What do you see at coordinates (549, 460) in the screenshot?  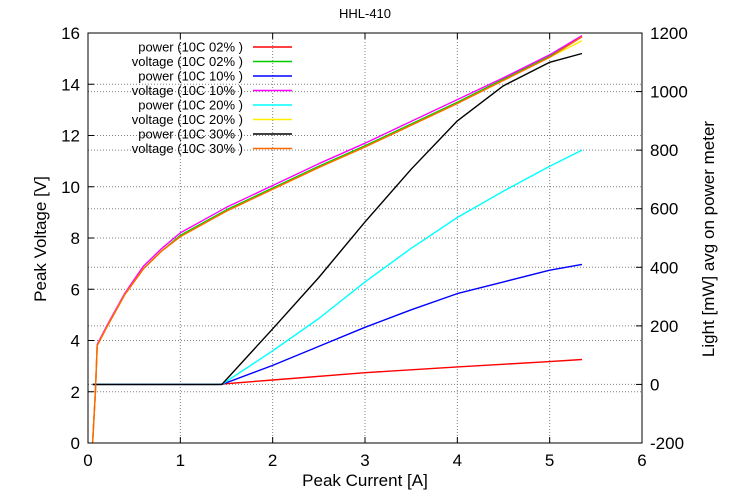 I see `x-tick-label: 5` at bounding box center [549, 460].